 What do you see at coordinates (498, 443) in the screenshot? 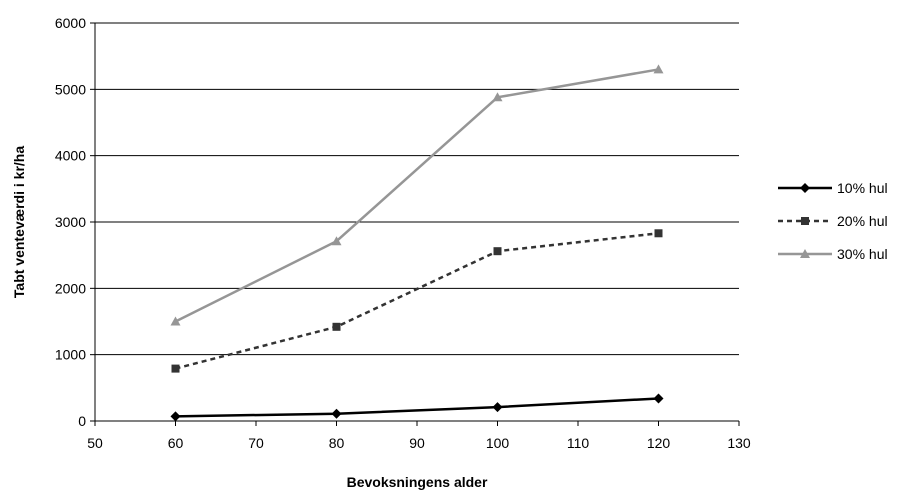
I see `x-tick-label: 100` at bounding box center [498, 443].